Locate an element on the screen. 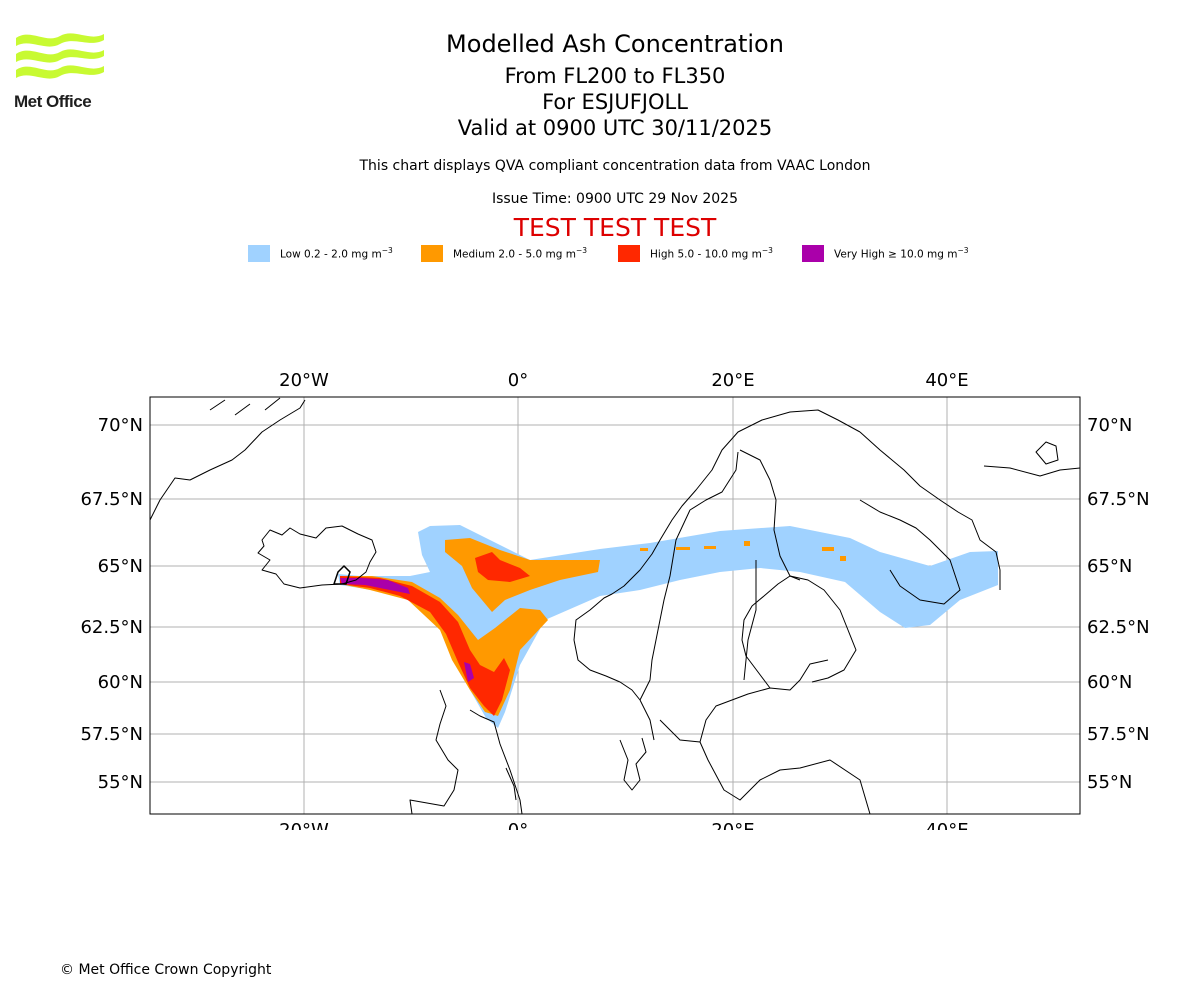  left-lat-label: 70°N is located at coordinates (120, 425).